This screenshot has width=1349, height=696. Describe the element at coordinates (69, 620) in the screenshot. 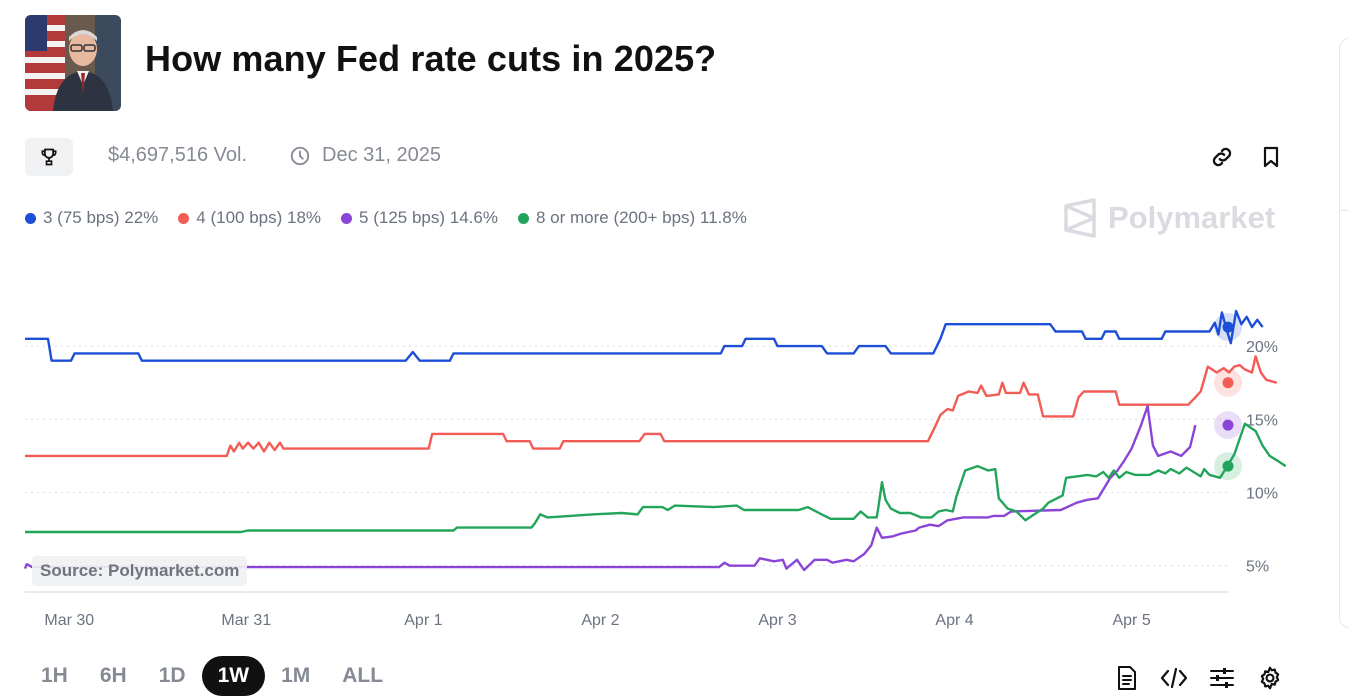

I see `x-tick-label: Mar 30` at that location.